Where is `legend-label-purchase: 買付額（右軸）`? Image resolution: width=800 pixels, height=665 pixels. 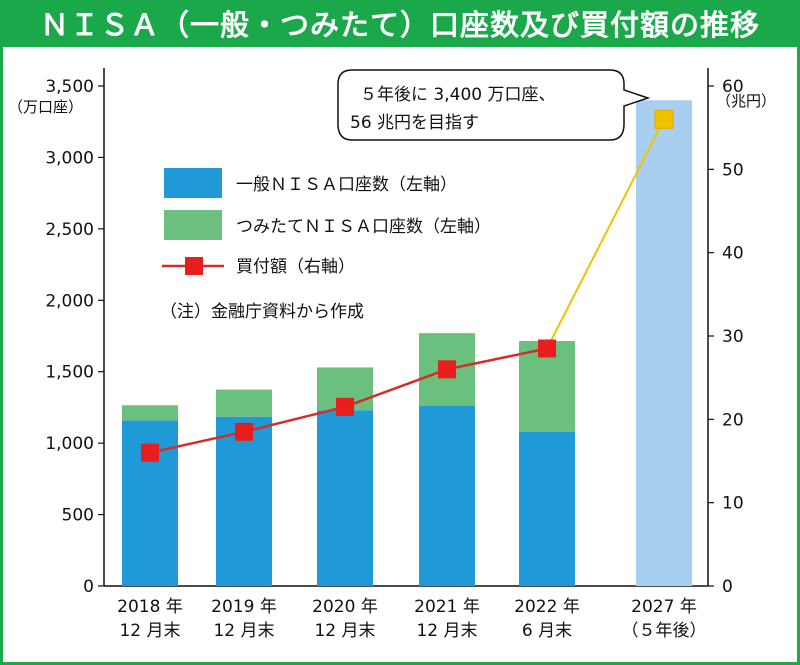
legend-label-purchase: 買付額（右軸） is located at coordinates (295, 267).